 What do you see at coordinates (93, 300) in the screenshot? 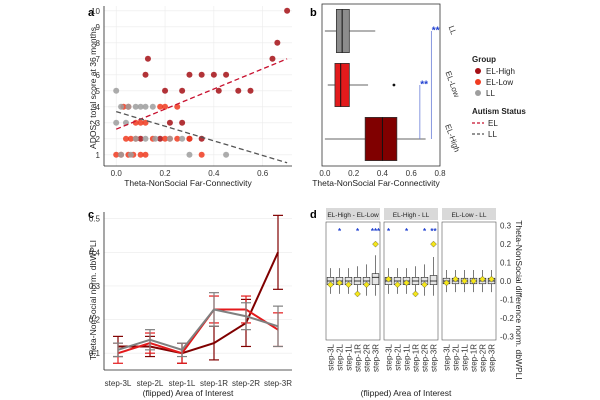
I see `panel-c-ylabel: Theta-NonSocial norm. dbWPLI` at bounding box center [93, 300].